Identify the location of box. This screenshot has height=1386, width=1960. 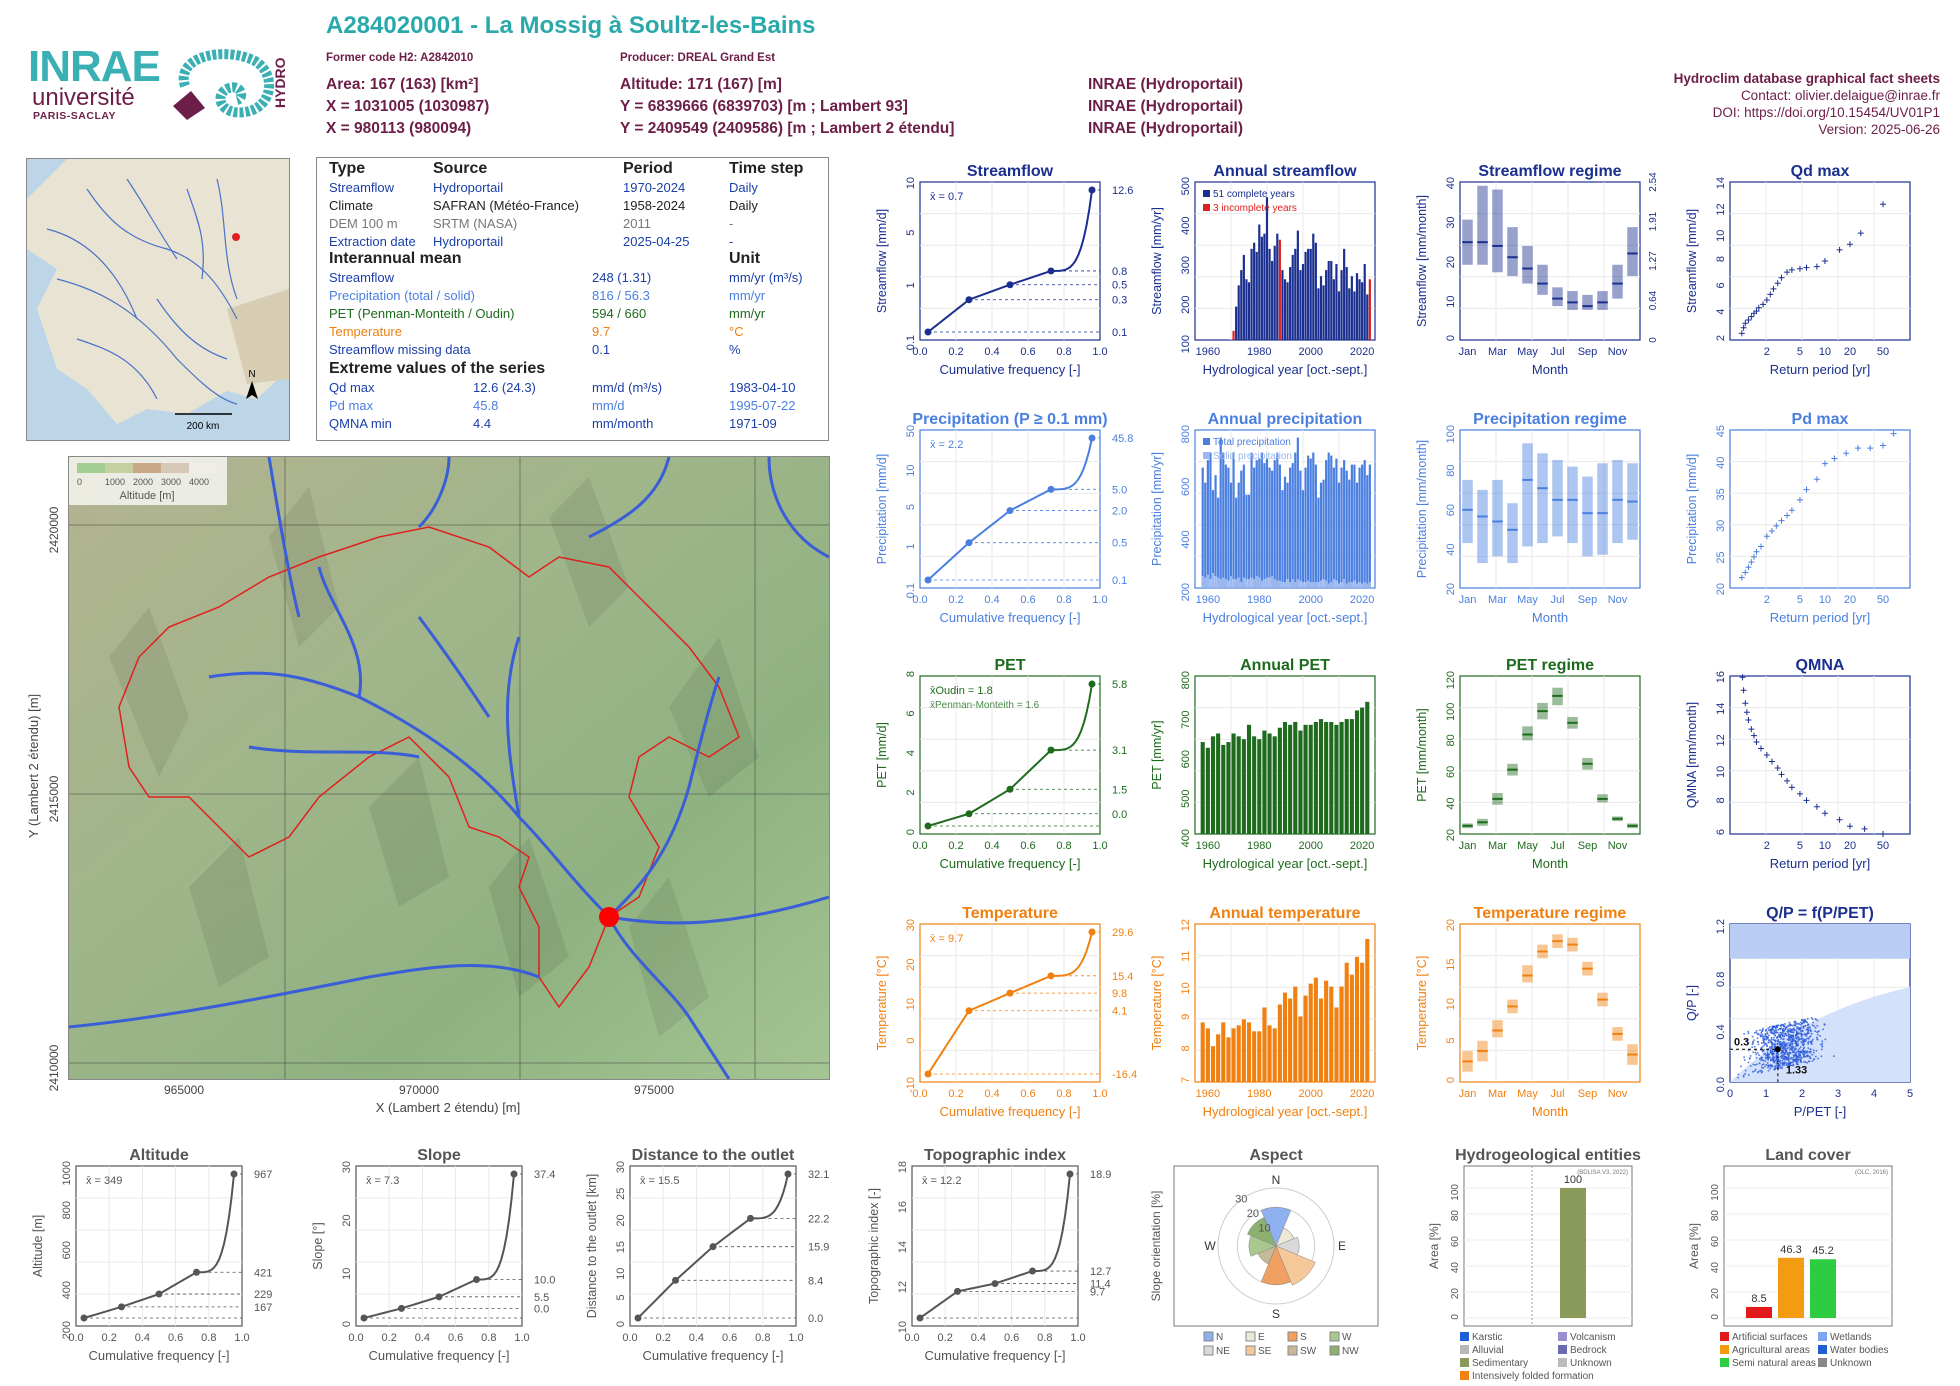
(1512, 252).